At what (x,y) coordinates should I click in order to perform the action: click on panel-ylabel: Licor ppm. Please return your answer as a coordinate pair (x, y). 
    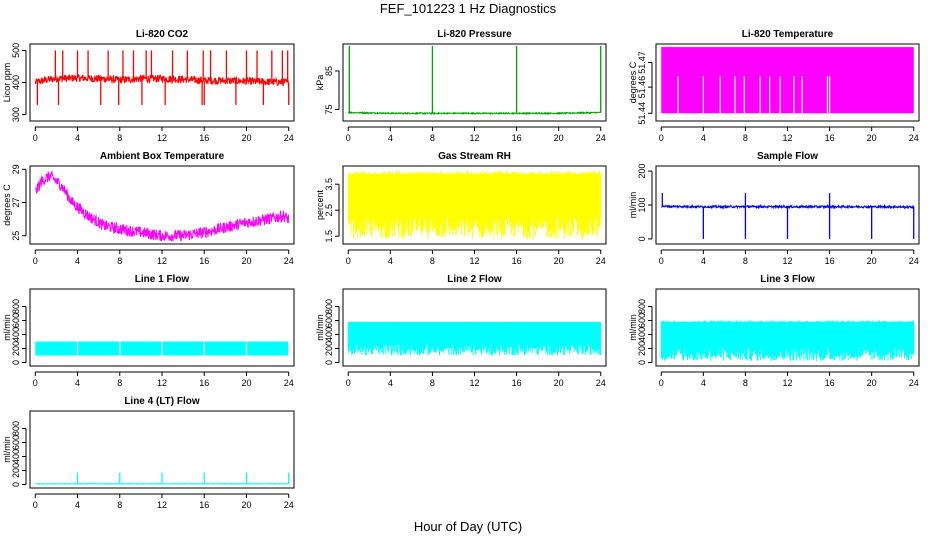
    Looking at the image, I should click on (7, 83).